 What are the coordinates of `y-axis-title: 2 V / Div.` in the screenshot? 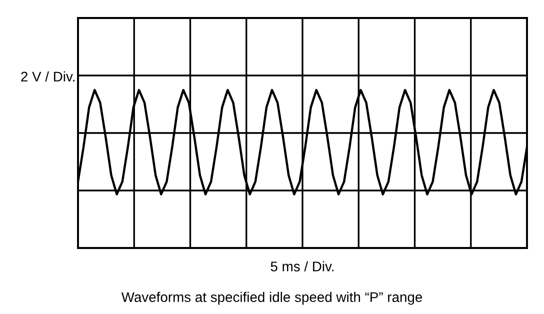 It's located at (47, 76).